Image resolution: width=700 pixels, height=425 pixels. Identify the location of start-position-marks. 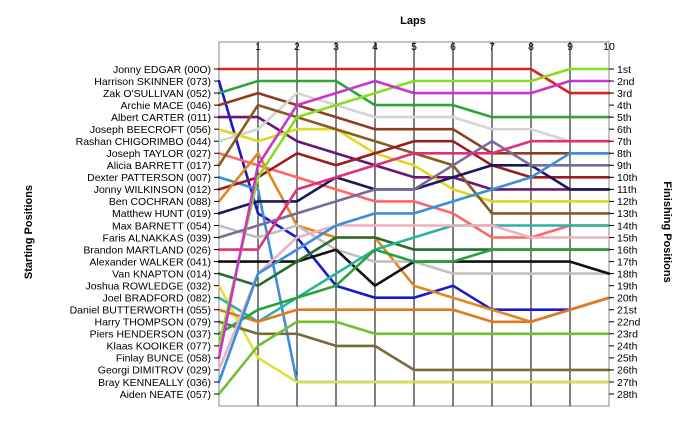
(216, 231).